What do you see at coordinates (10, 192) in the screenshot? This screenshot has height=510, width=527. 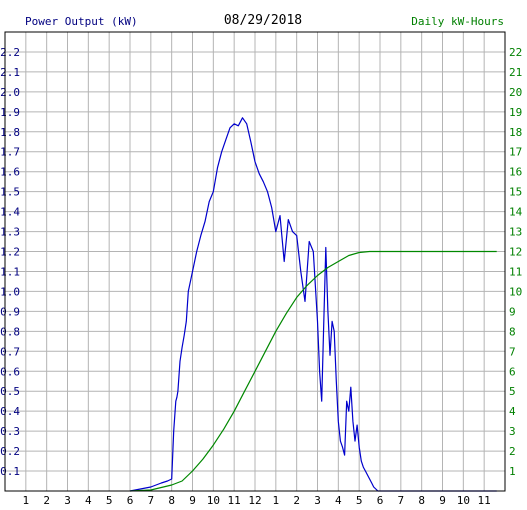 I see `y-left-tick-label: 1.5` at bounding box center [10, 192].